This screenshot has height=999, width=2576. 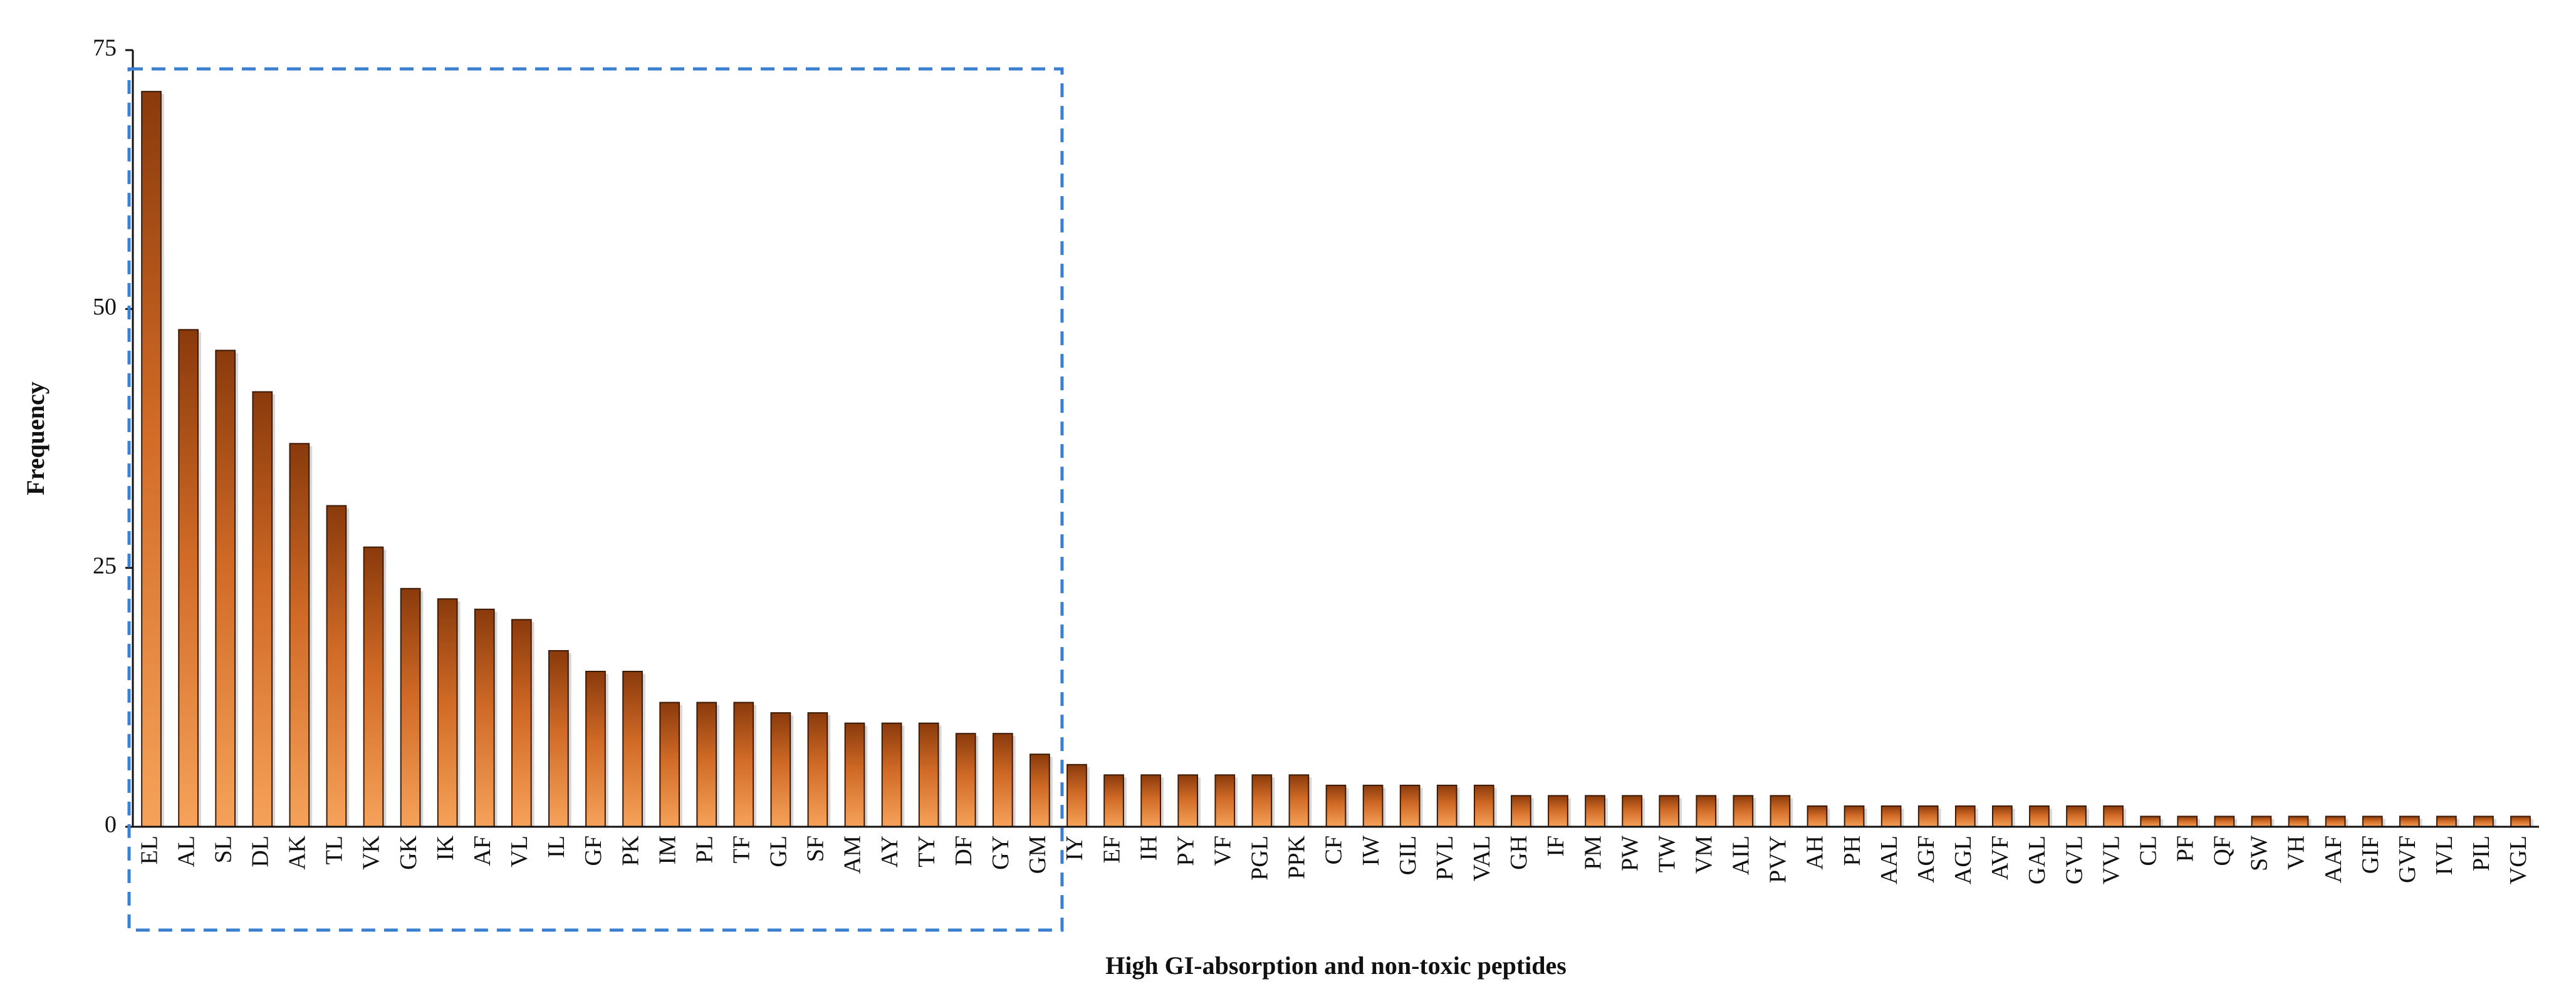 What do you see at coordinates (2185, 849) in the screenshot?
I see `x-tick-label: PF` at bounding box center [2185, 849].